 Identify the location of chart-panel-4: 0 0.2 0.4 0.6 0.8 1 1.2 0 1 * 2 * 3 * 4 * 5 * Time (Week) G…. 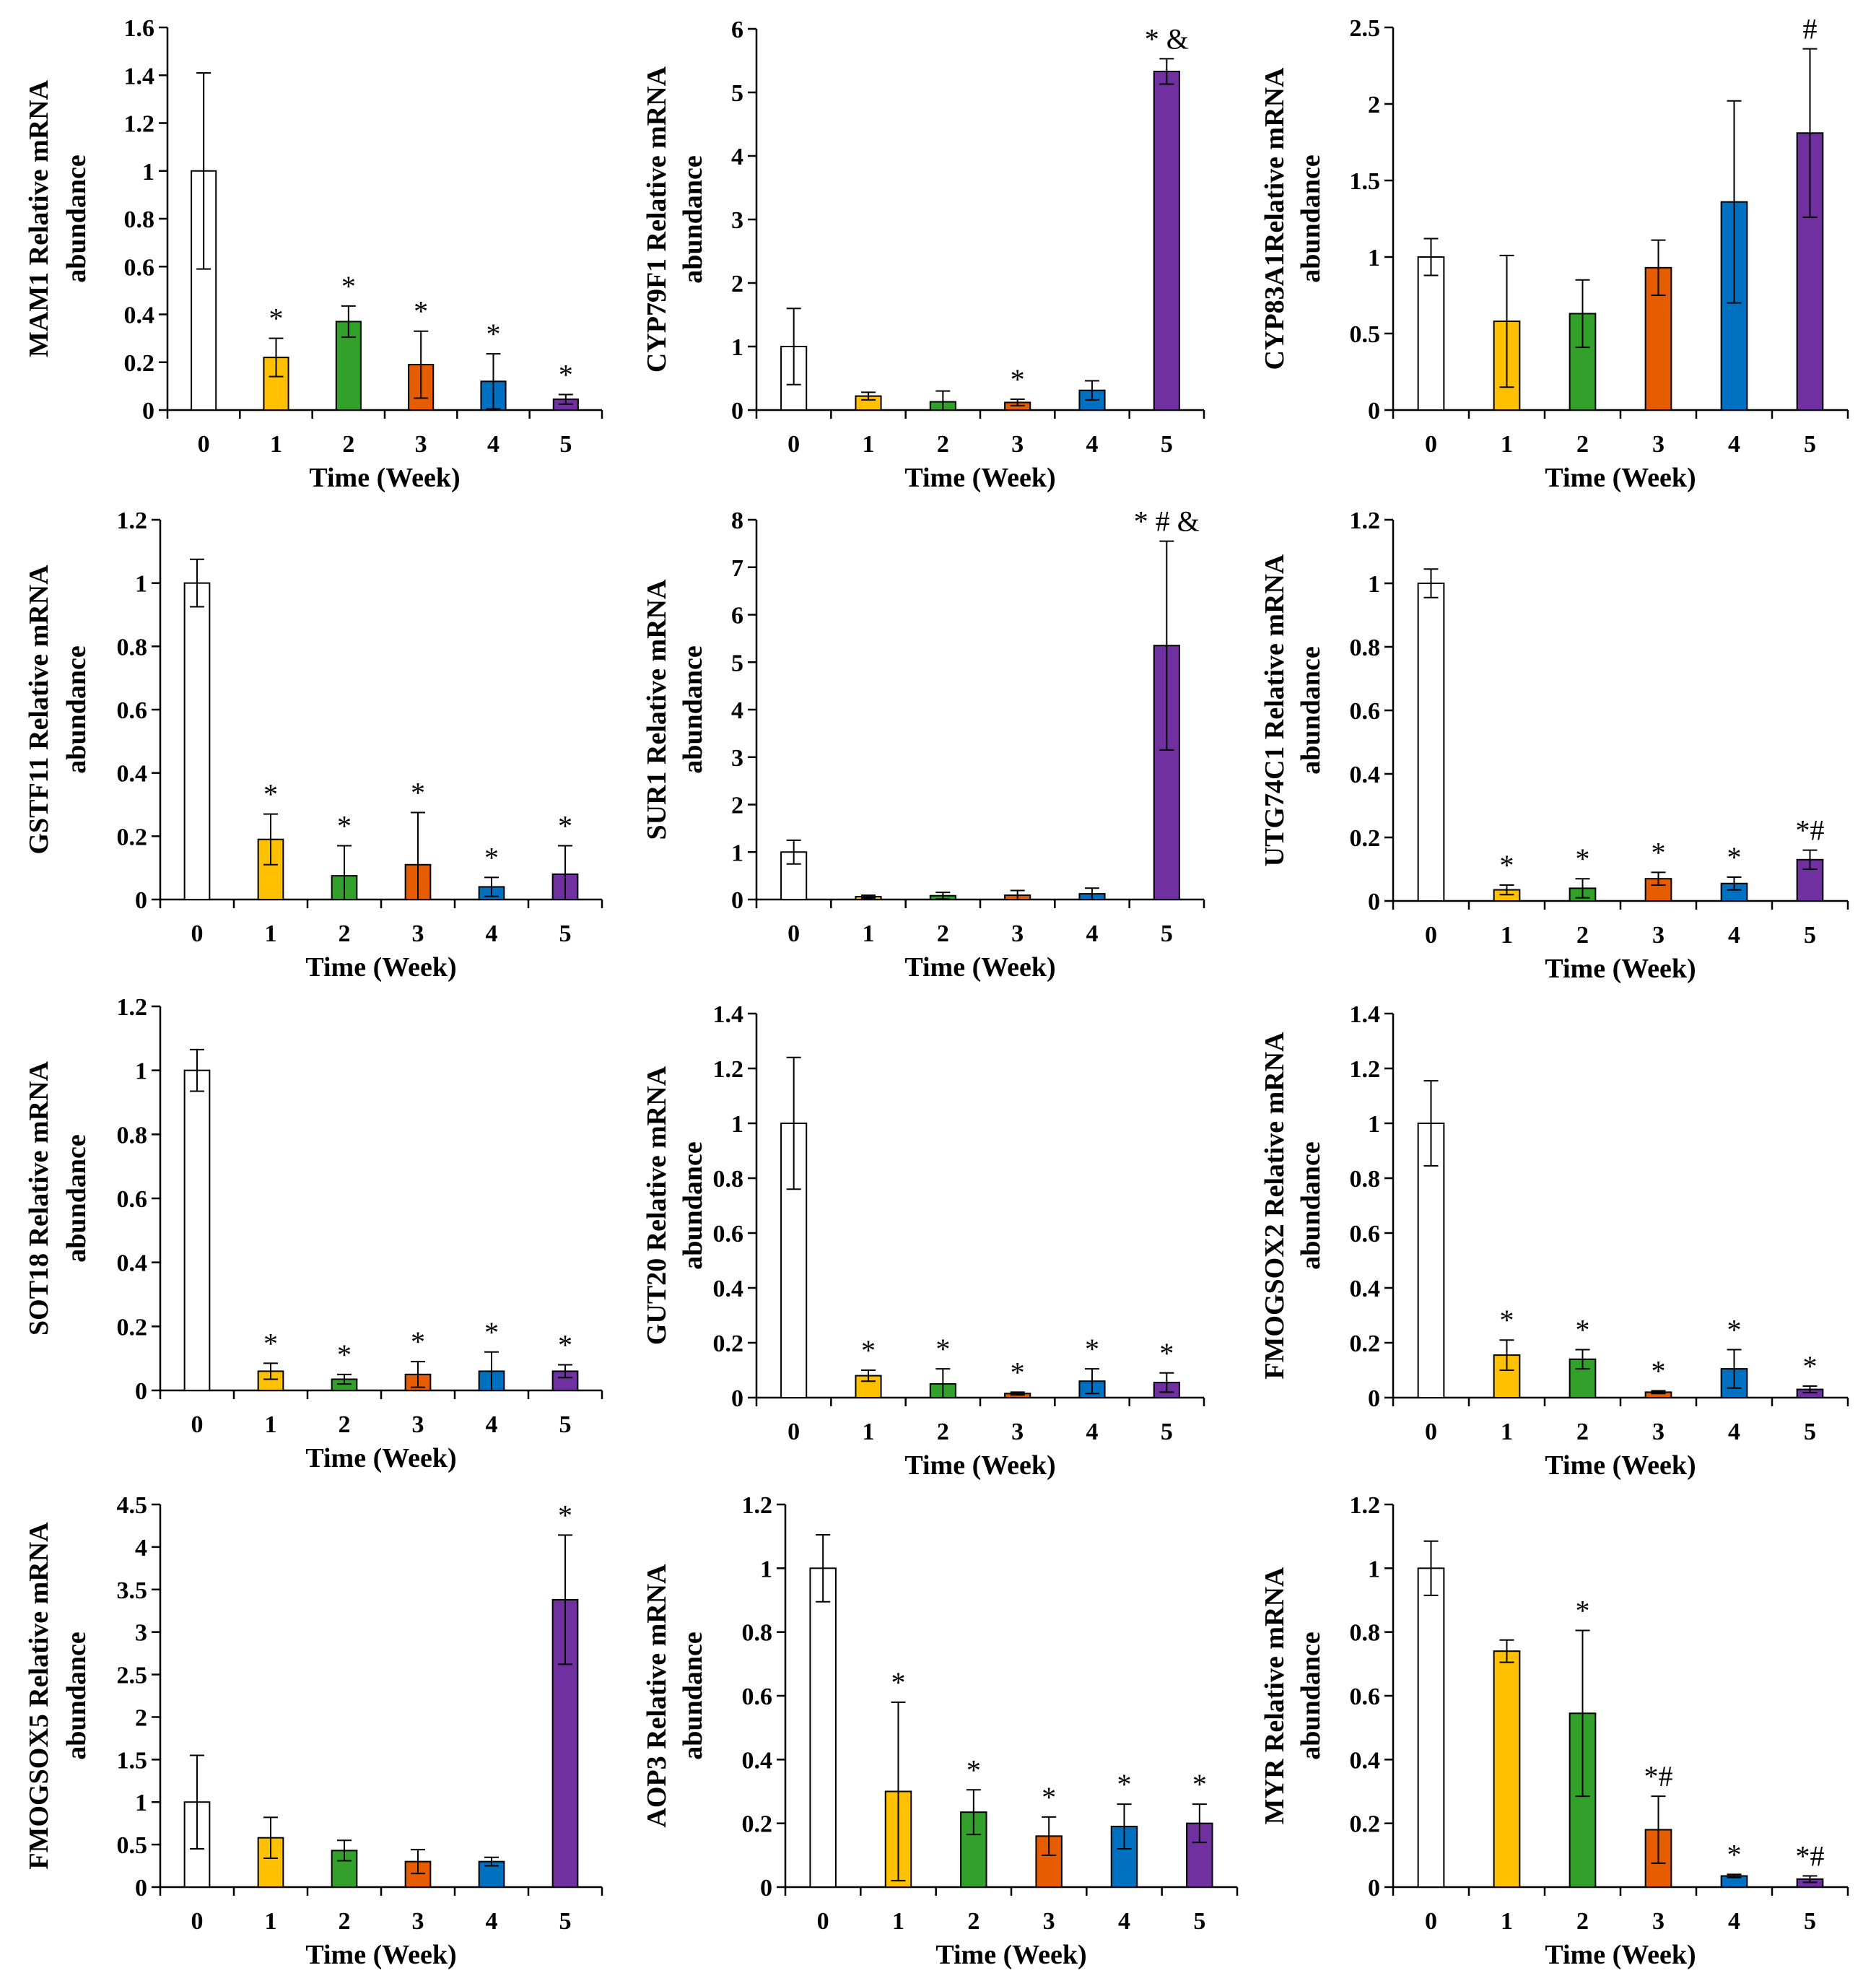
(313, 746).